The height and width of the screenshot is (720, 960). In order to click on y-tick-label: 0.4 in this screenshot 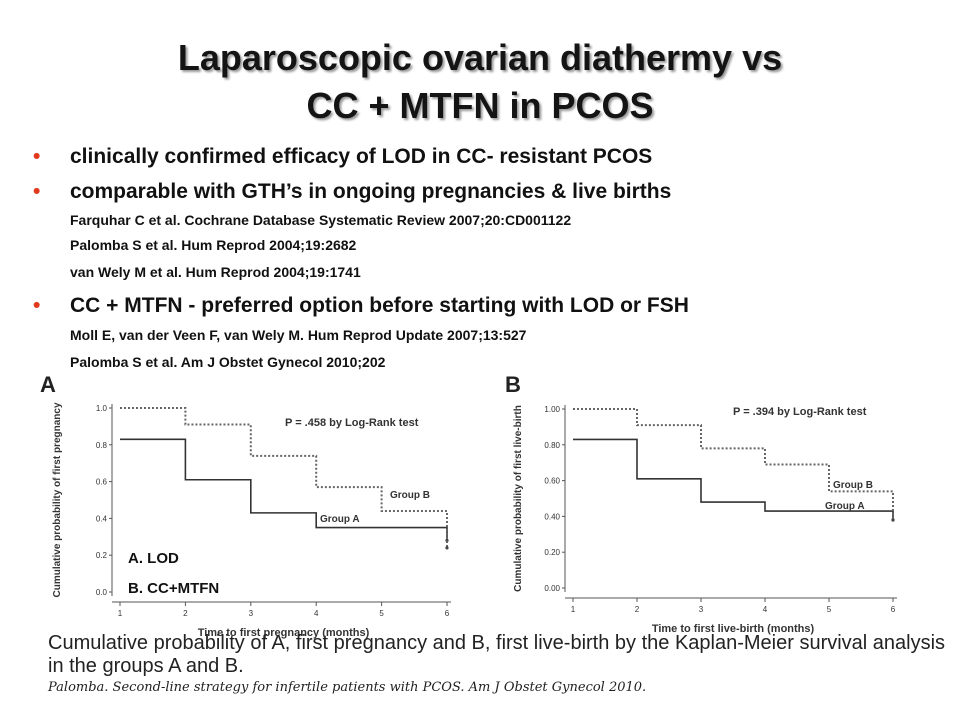, I will do `click(102, 518)`.